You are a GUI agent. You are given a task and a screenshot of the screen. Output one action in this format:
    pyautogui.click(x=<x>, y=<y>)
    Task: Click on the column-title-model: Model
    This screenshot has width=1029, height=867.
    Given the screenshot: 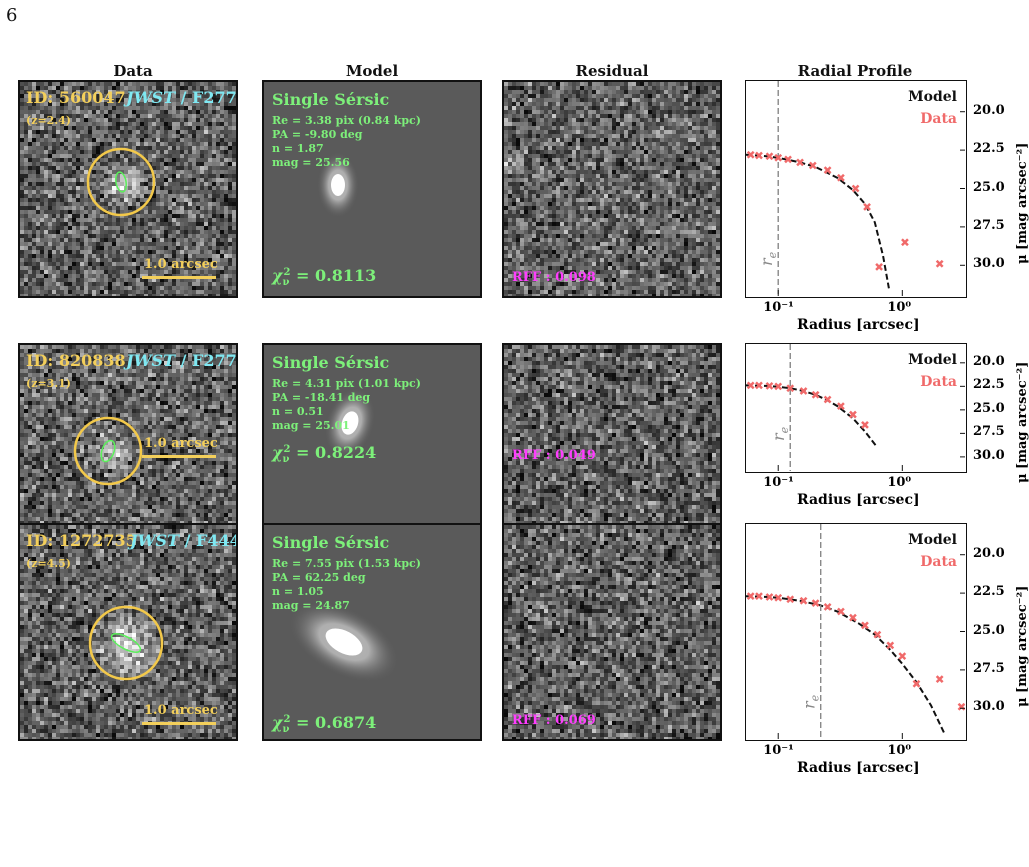 What is the action you would take?
    pyautogui.click(x=372, y=71)
    